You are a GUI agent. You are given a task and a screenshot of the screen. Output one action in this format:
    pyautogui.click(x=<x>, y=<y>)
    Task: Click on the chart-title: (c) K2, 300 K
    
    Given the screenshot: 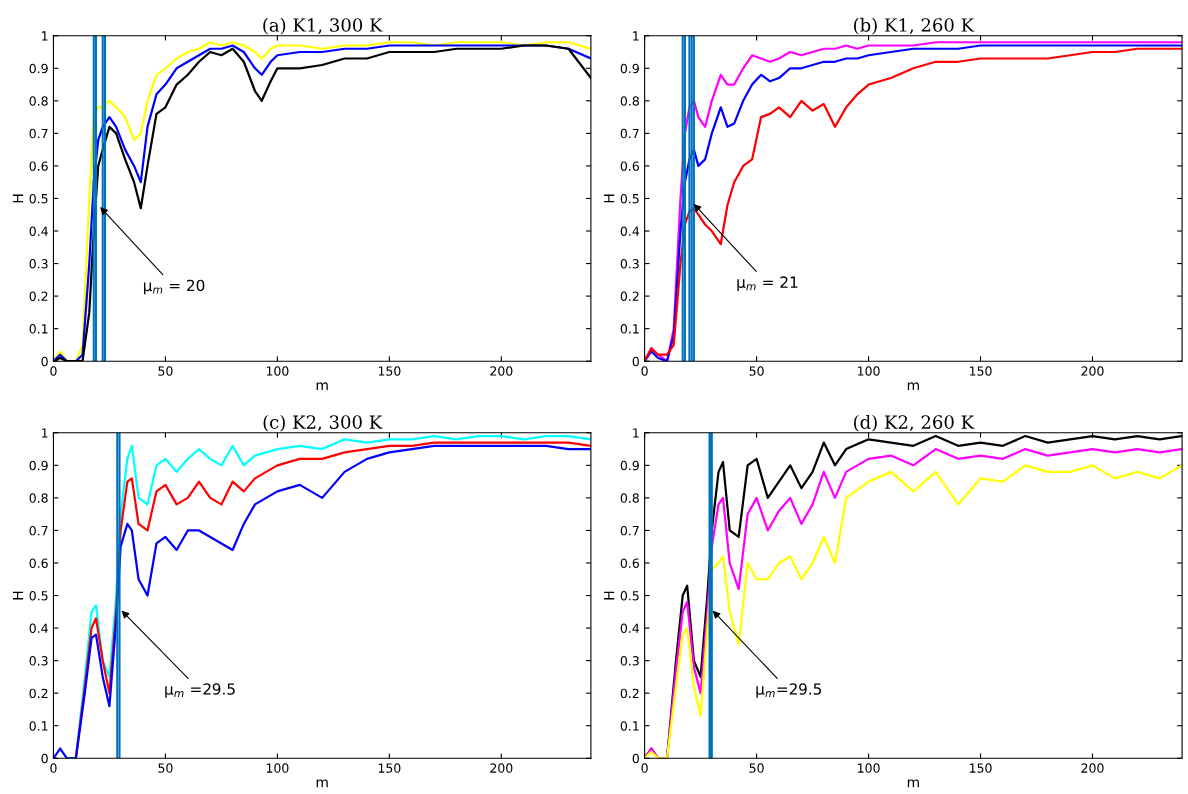 What is the action you would take?
    pyautogui.click(x=323, y=423)
    